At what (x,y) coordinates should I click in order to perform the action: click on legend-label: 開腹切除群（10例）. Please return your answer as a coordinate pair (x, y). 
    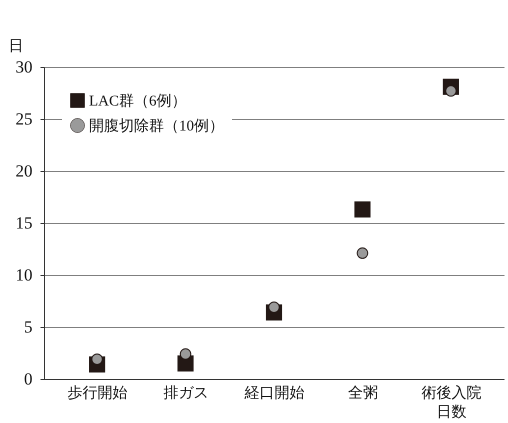
    Looking at the image, I should click on (156, 126).